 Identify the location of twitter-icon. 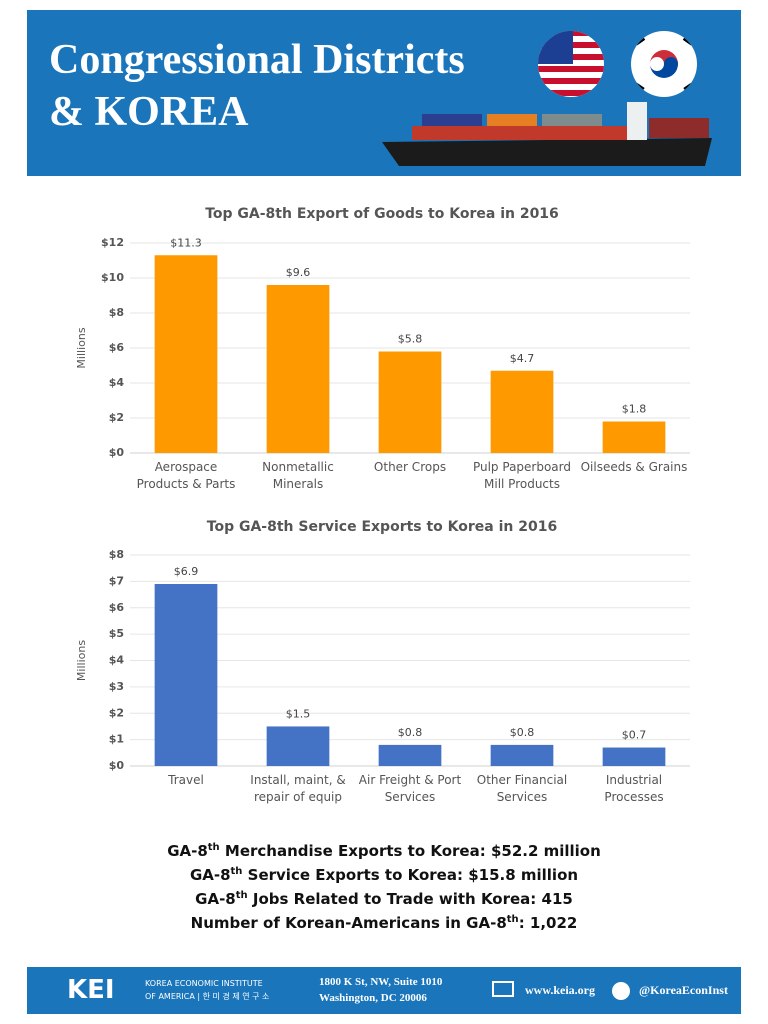
(621, 991).